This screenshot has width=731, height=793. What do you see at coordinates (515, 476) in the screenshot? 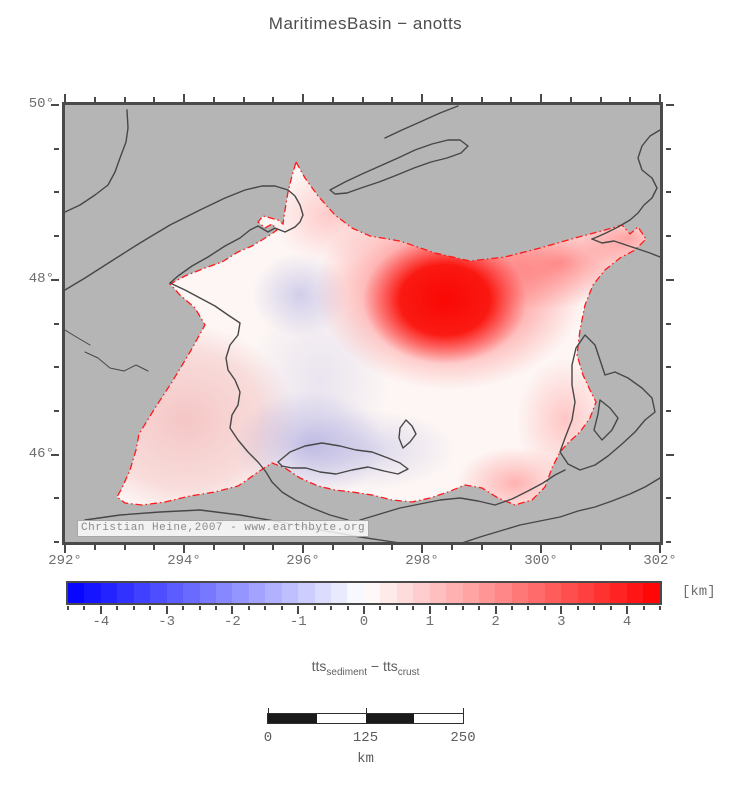
I see `south-lobe-pink` at bounding box center [515, 476].